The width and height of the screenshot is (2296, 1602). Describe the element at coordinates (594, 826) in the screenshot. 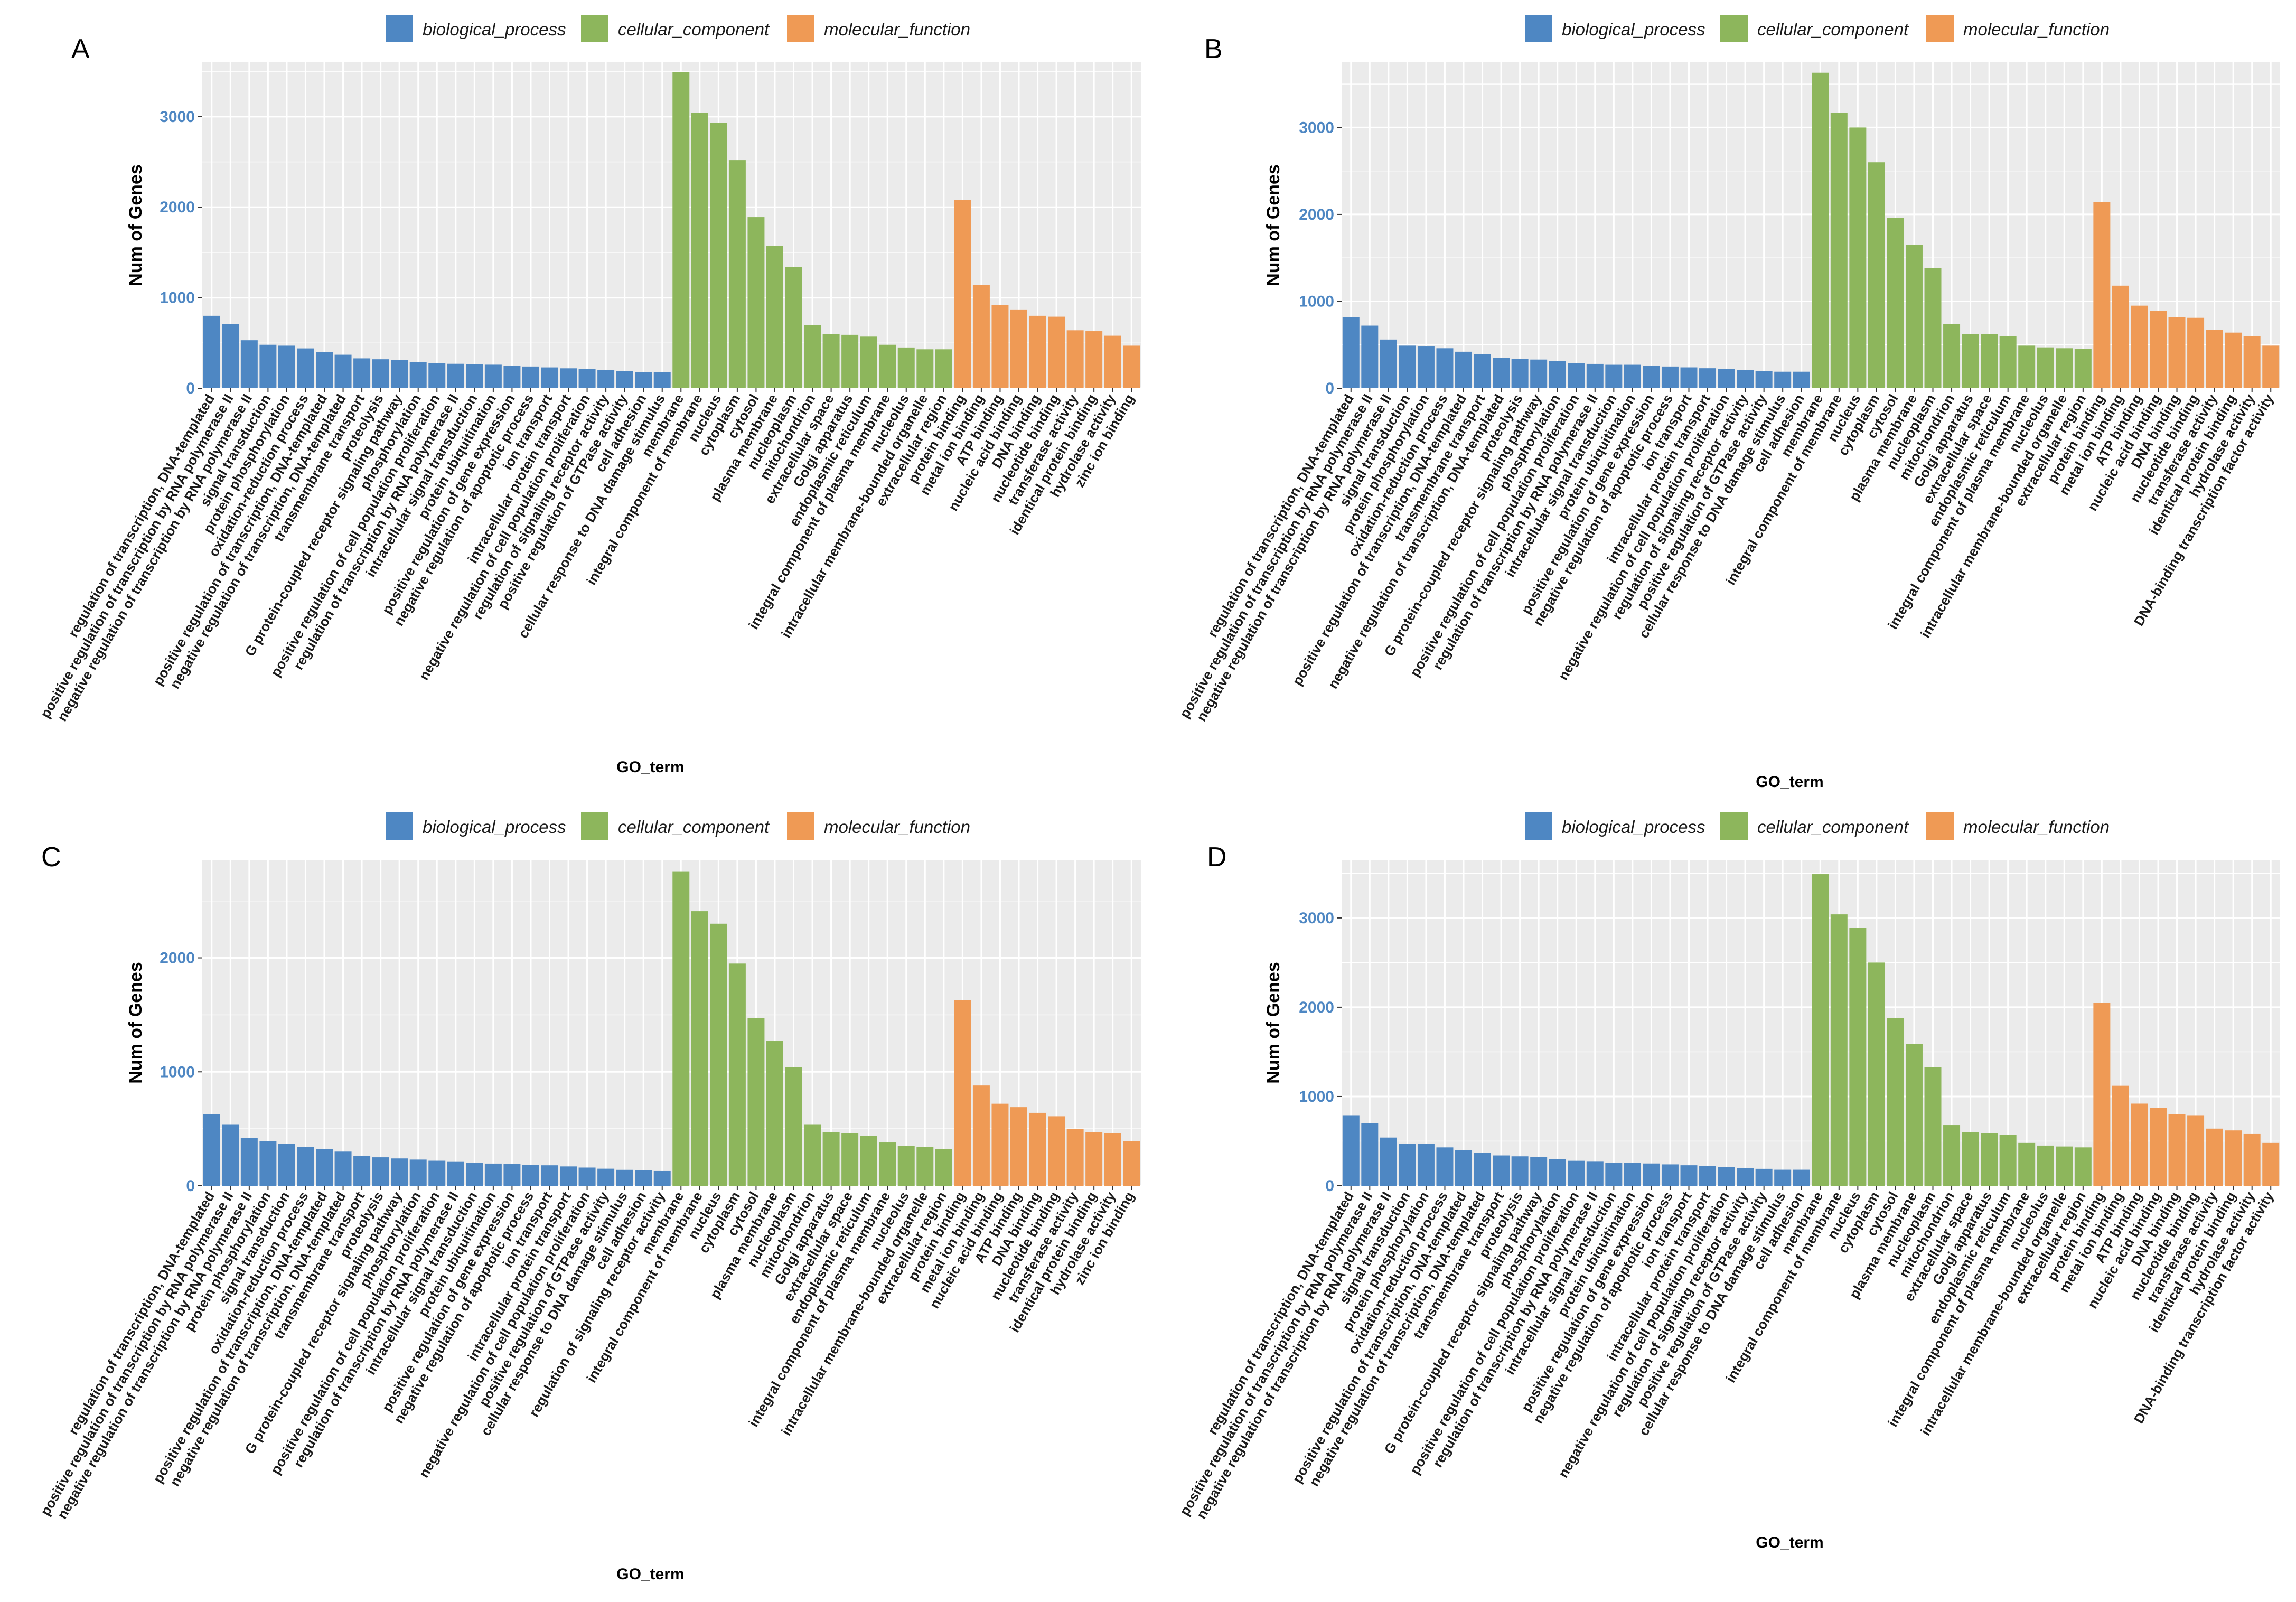

I see `legend-key-cellular-component` at that location.